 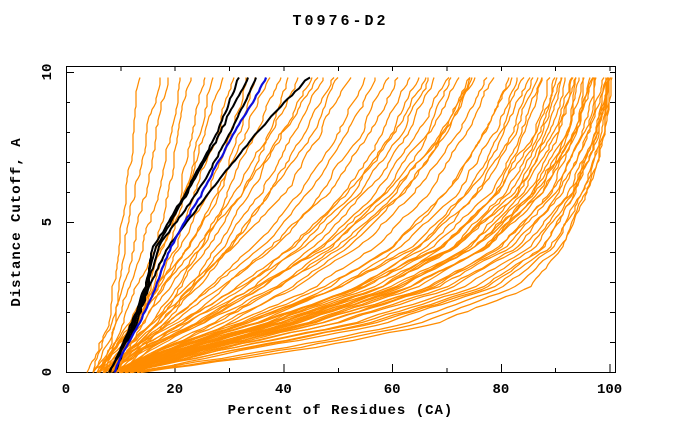 I want to click on y-tick-label: 5, so click(x=48, y=222).